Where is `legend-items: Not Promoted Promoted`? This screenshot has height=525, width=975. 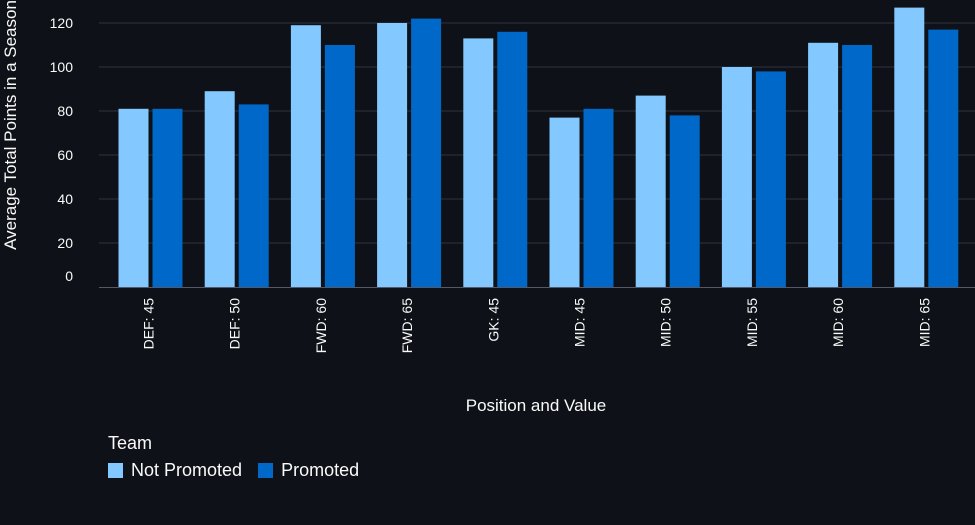
legend-items: Not Promoted Promoted is located at coordinates (233, 470).